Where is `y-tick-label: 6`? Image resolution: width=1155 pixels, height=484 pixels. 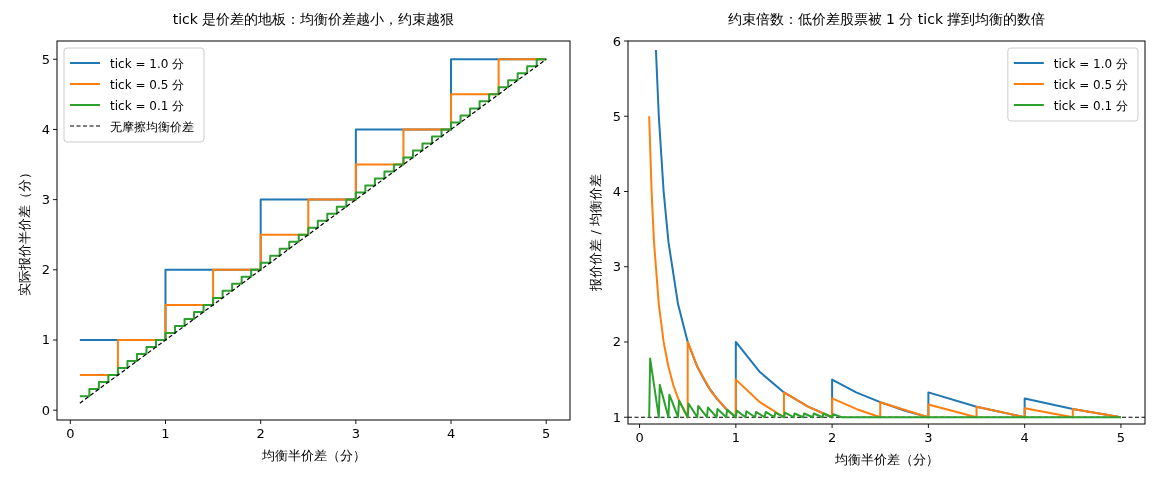 y-tick-label: 6 is located at coordinates (616, 41).